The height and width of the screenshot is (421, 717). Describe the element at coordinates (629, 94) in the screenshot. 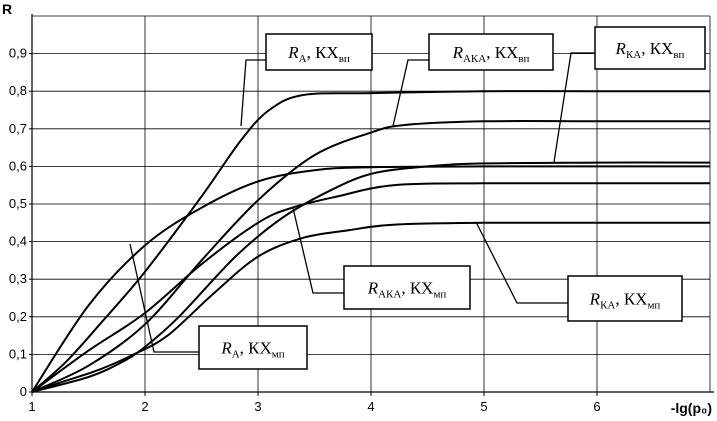

I see `legend-callout-2: RКА, КХвп` at that location.